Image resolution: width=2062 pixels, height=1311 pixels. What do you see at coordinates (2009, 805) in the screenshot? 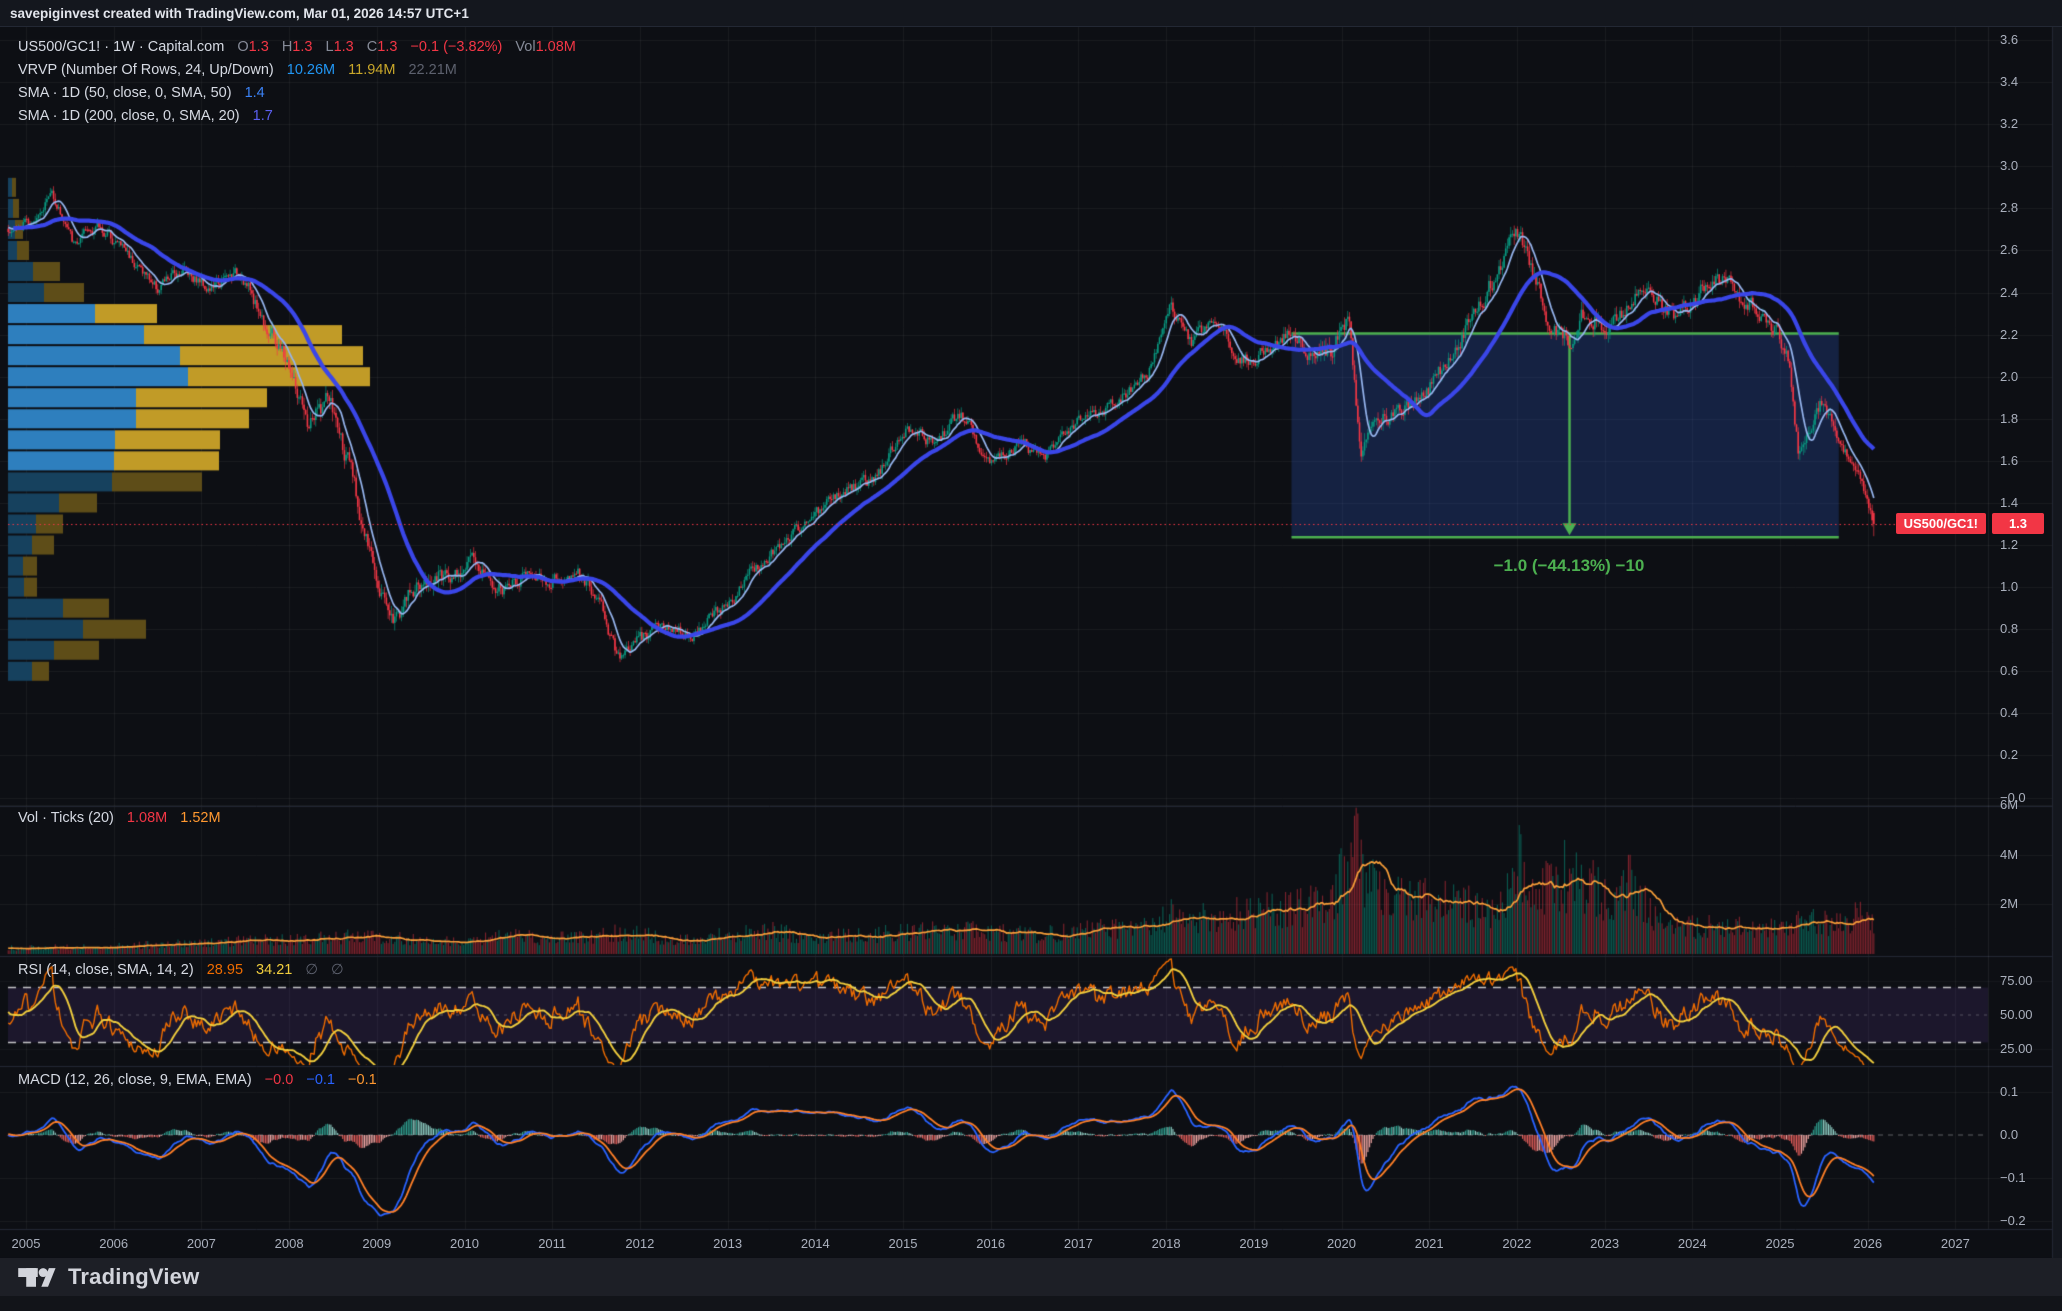
I see `volume-tick-label: 6M` at bounding box center [2009, 805].